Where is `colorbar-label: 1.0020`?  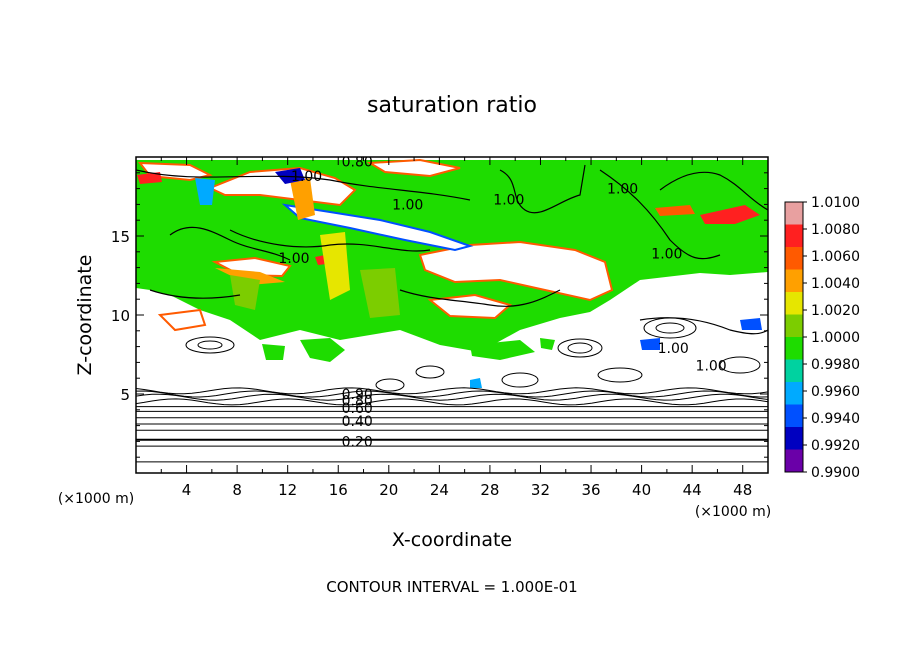 colorbar-label: 1.0020 is located at coordinates (835, 311).